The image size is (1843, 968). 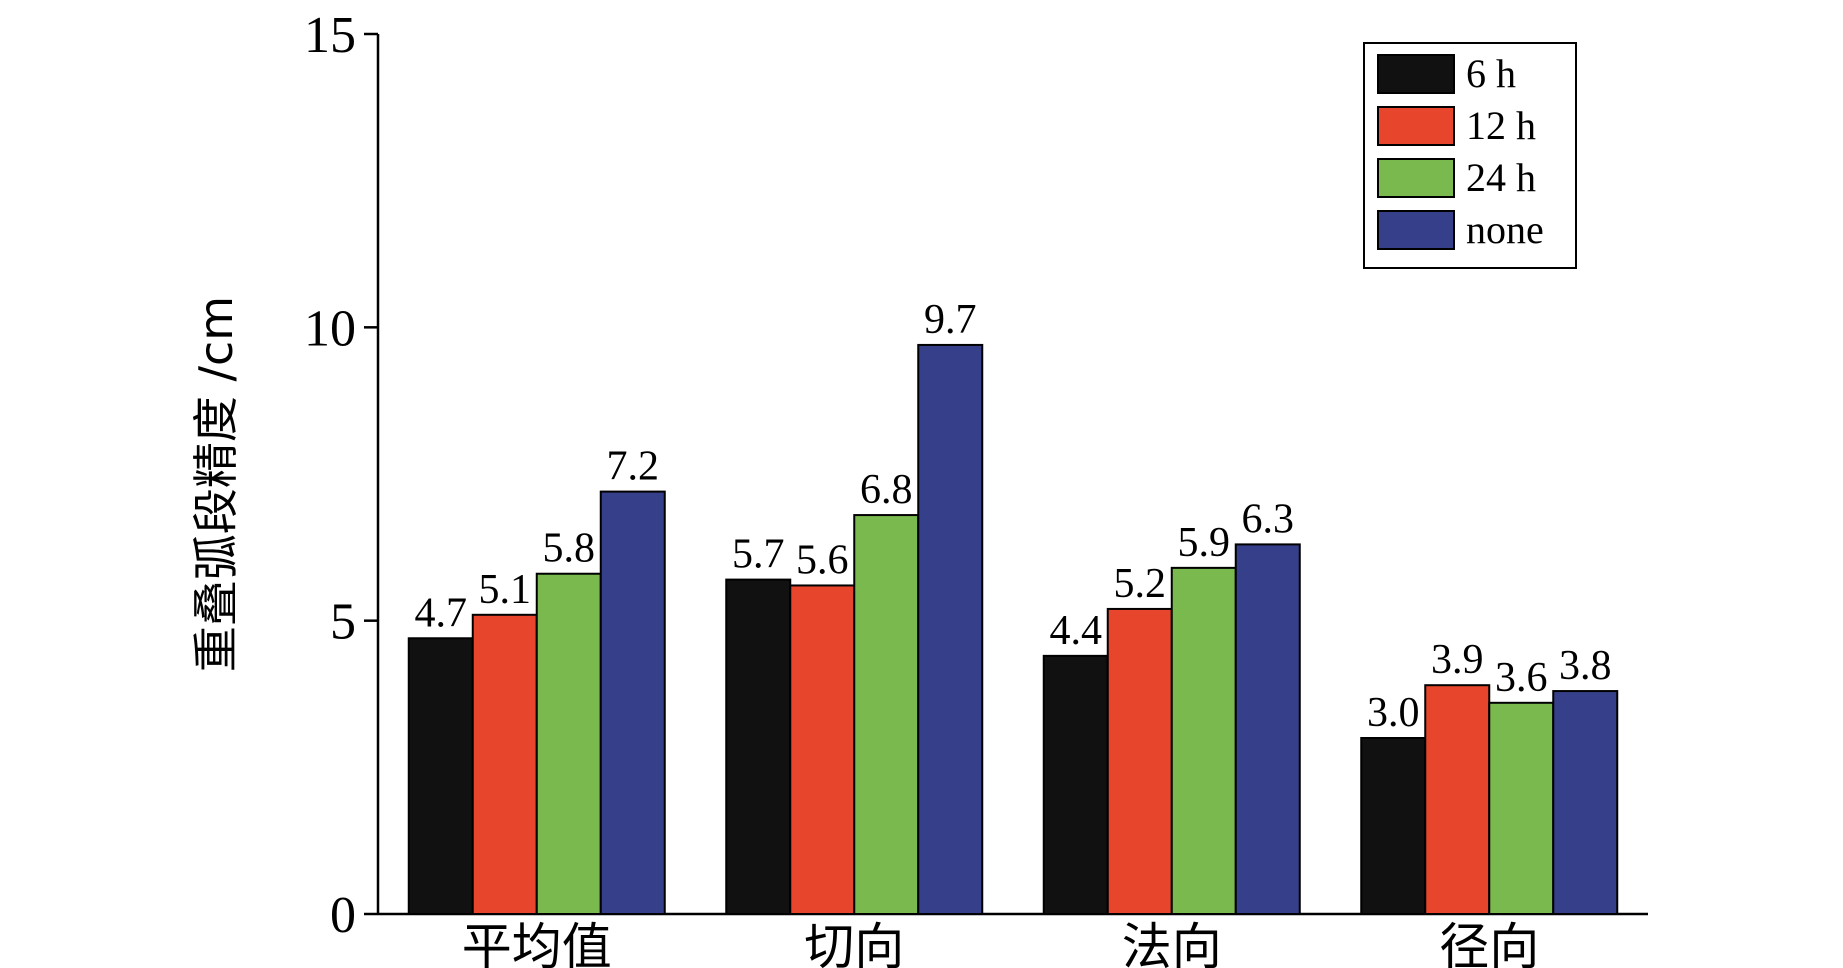 I want to click on legend-label: 24 h, so click(x=1501, y=177).